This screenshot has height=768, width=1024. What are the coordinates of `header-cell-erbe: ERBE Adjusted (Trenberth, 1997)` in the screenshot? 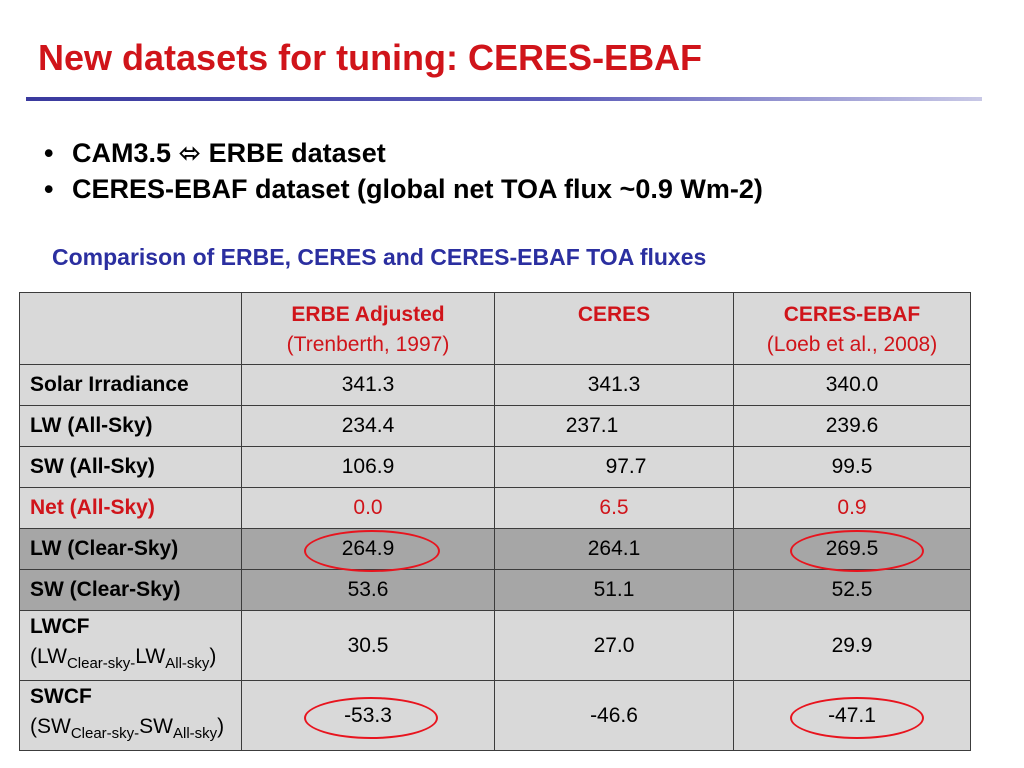 It's located at (368, 328).